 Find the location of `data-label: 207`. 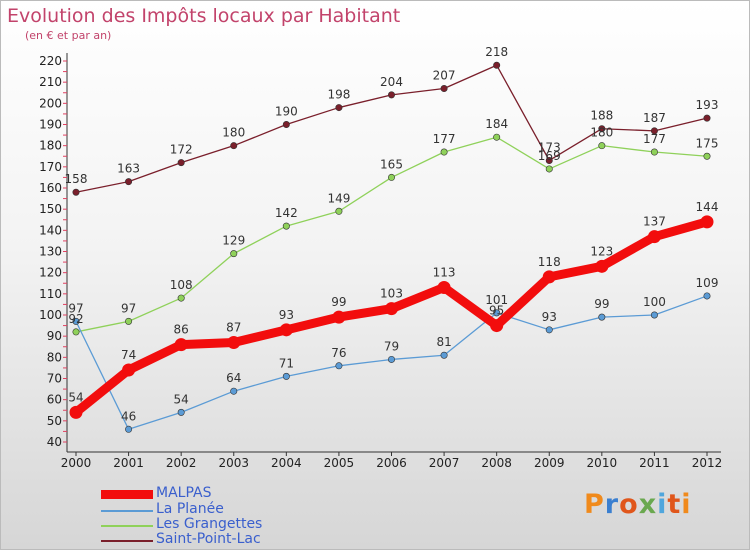

data-label: 207 is located at coordinates (444, 76).